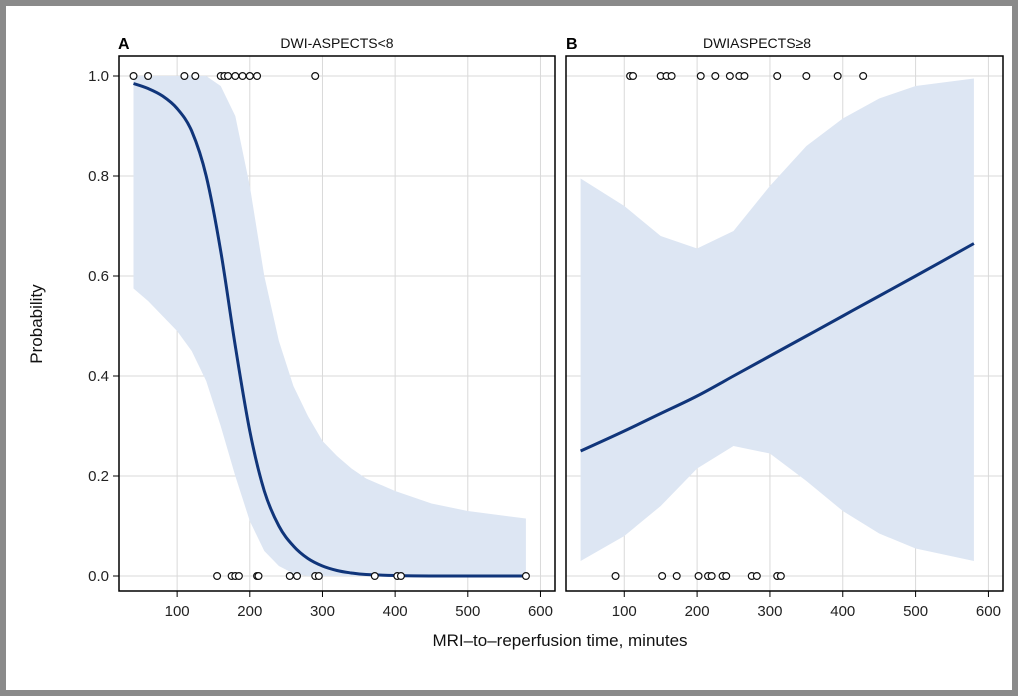 The height and width of the screenshot is (696, 1018). Describe the element at coordinates (842, 611) in the screenshot. I see `panel-b-x-tick-label-400: 400` at that location.